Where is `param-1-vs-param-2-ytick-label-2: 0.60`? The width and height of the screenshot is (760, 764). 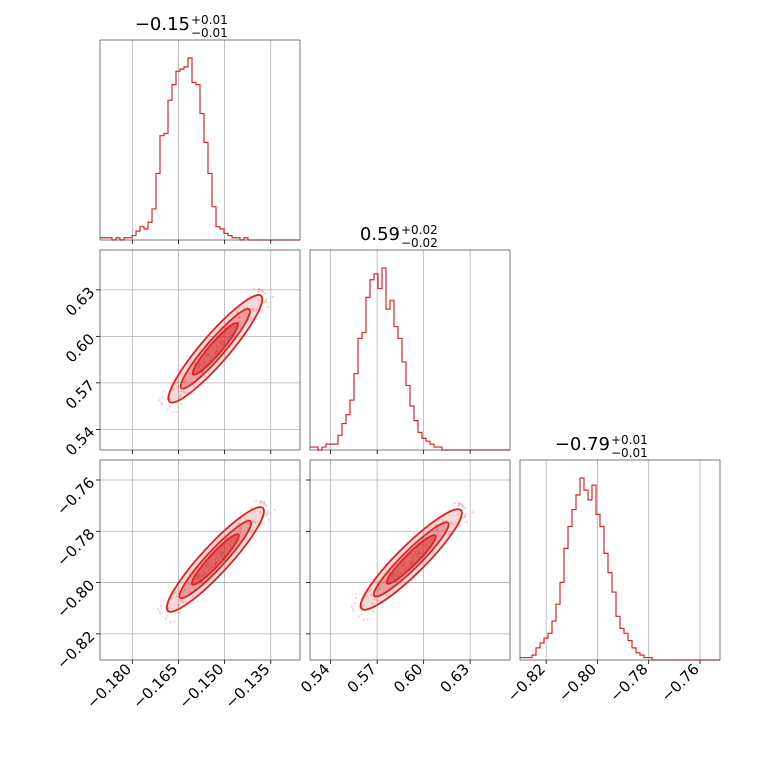 param-1-vs-param-2-ytick-label-2: 0.60 is located at coordinates (80, 348).